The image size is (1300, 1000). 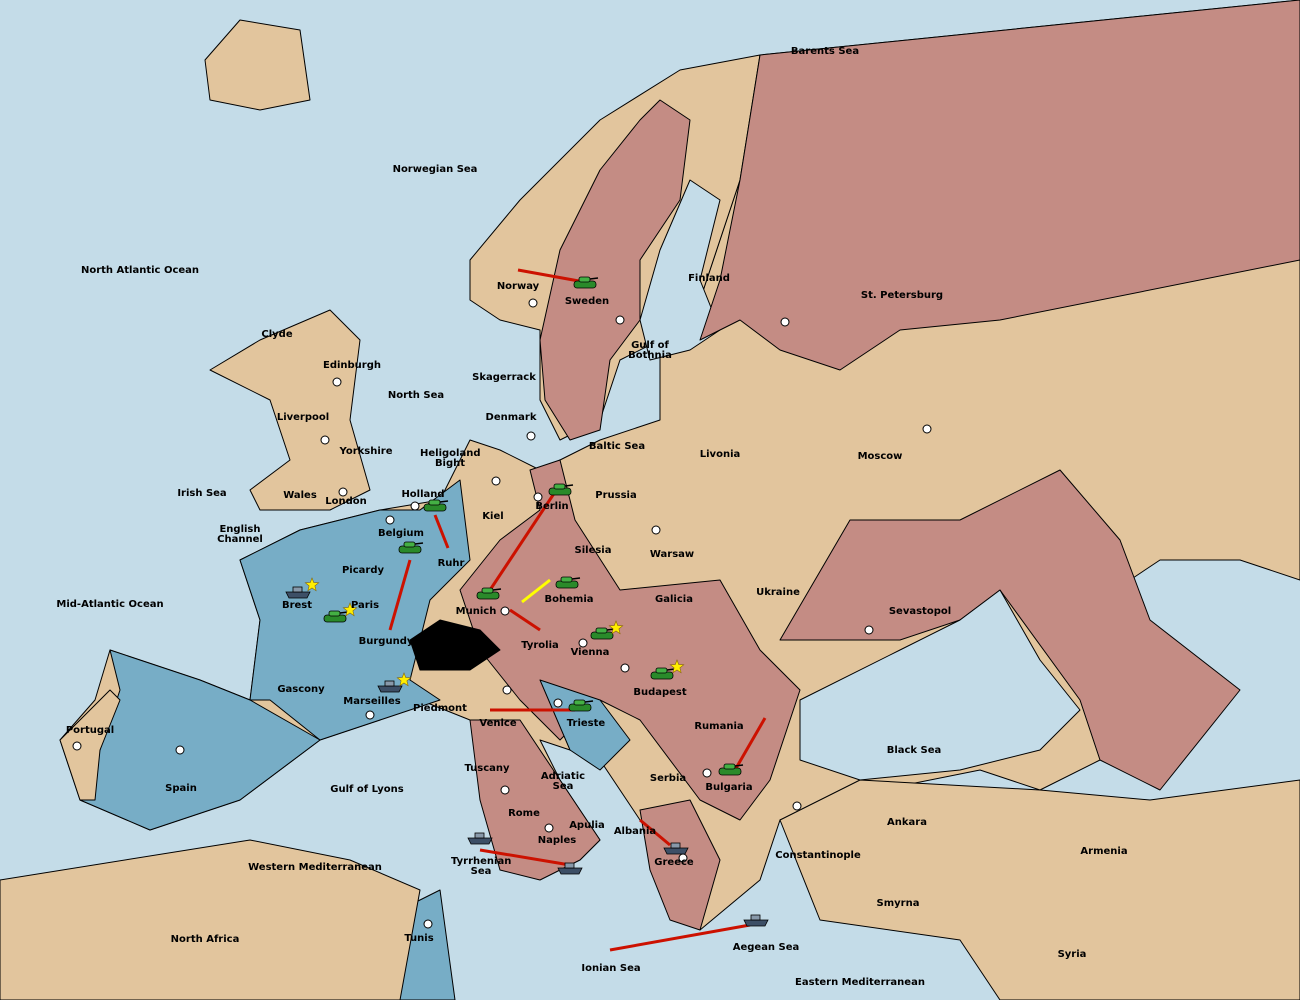 What do you see at coordinates (729, 787) in the screenshot?
I see `province-label: Bulgaria` at bounding box center [729, 787].